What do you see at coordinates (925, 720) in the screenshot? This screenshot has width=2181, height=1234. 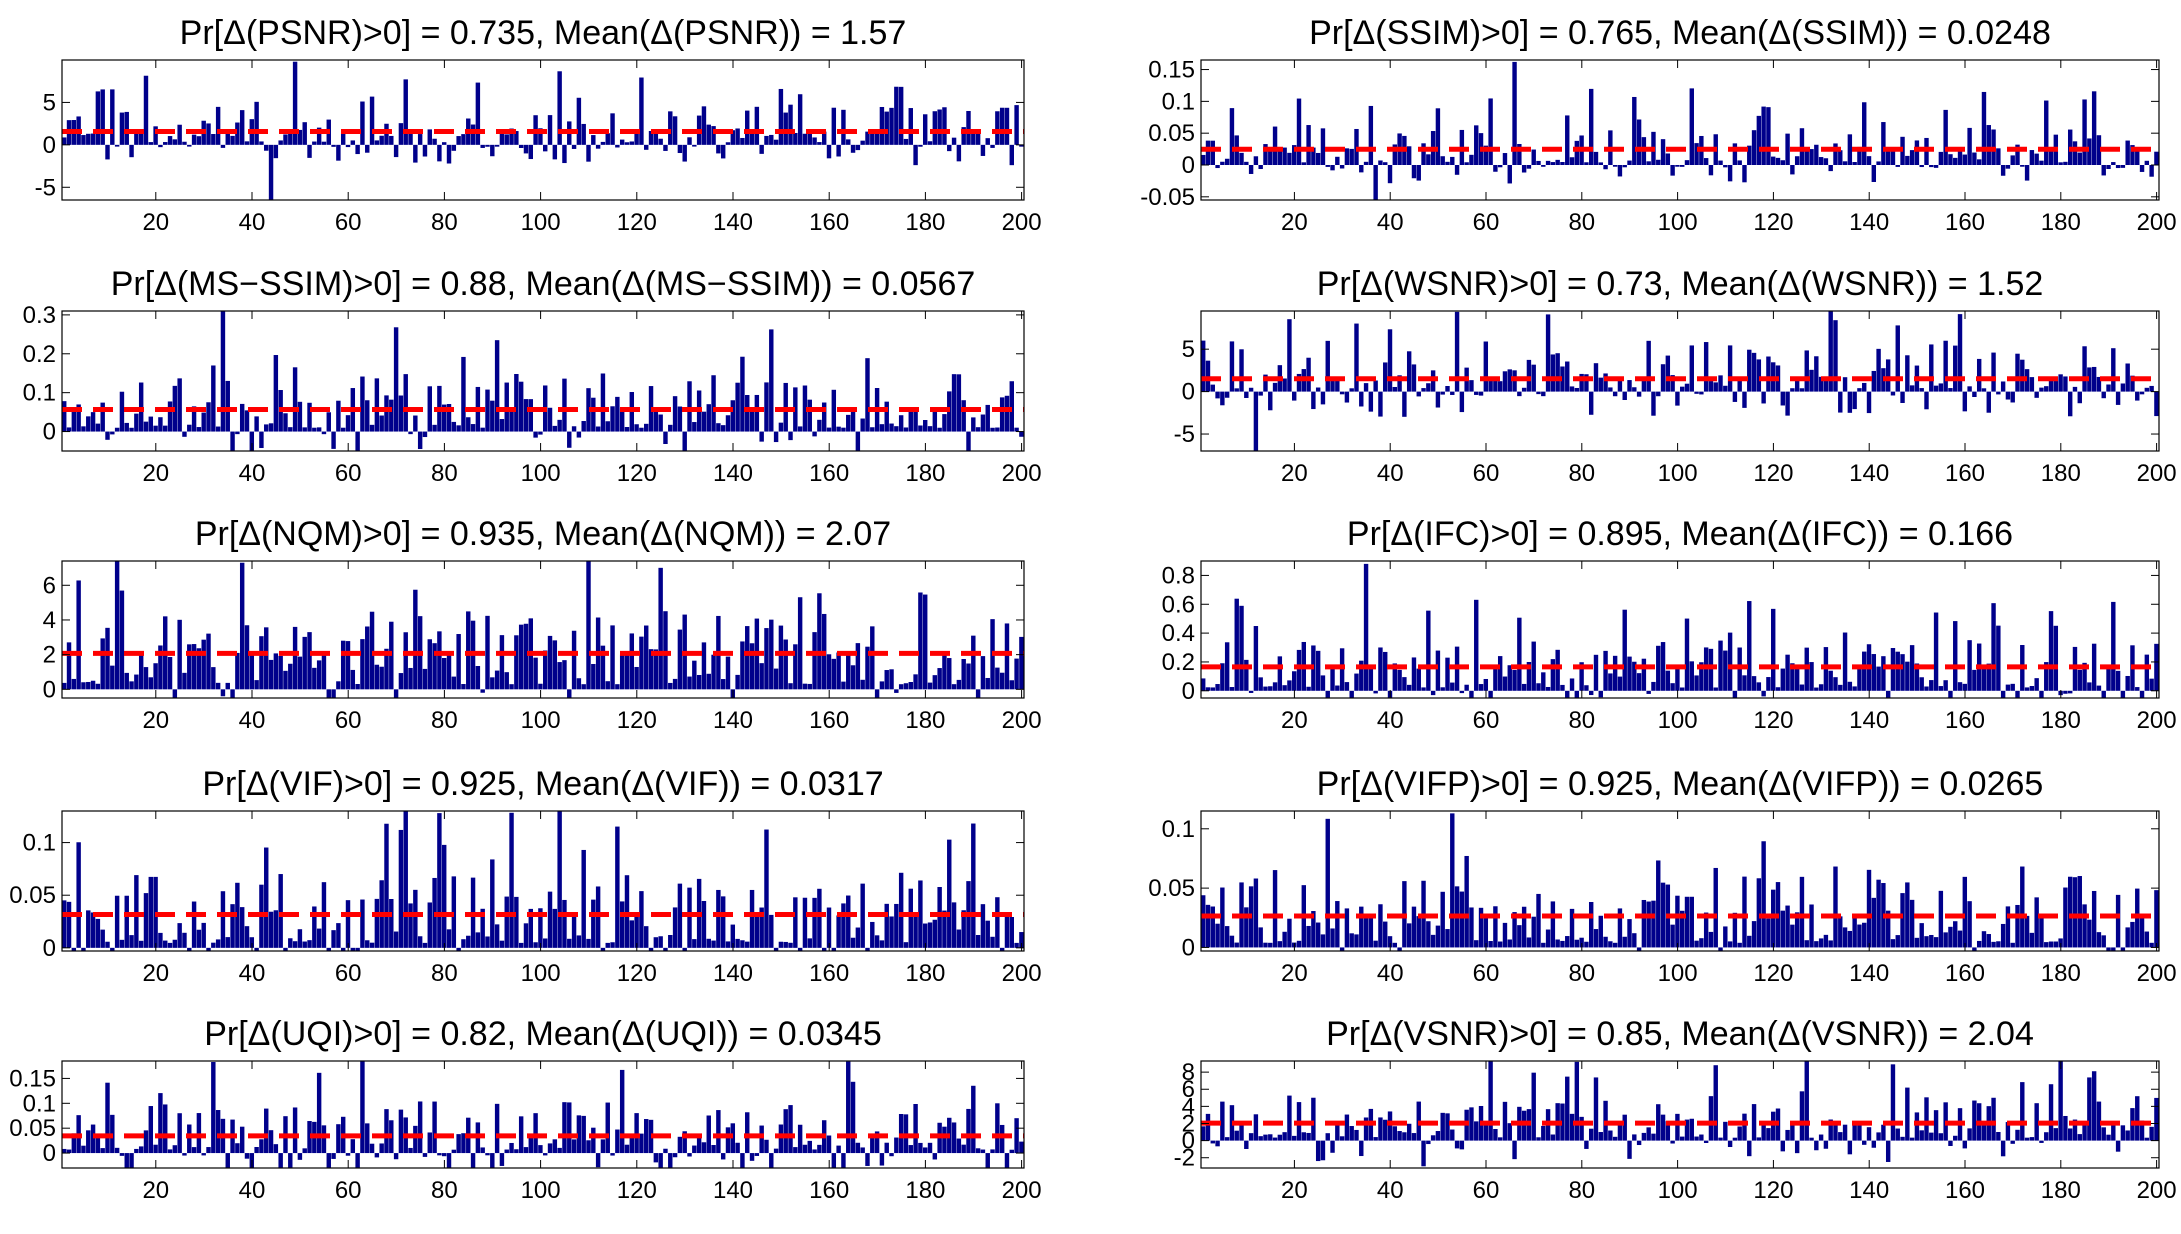 I see `x-tick-label: 180` at bounding box center [925, 720].